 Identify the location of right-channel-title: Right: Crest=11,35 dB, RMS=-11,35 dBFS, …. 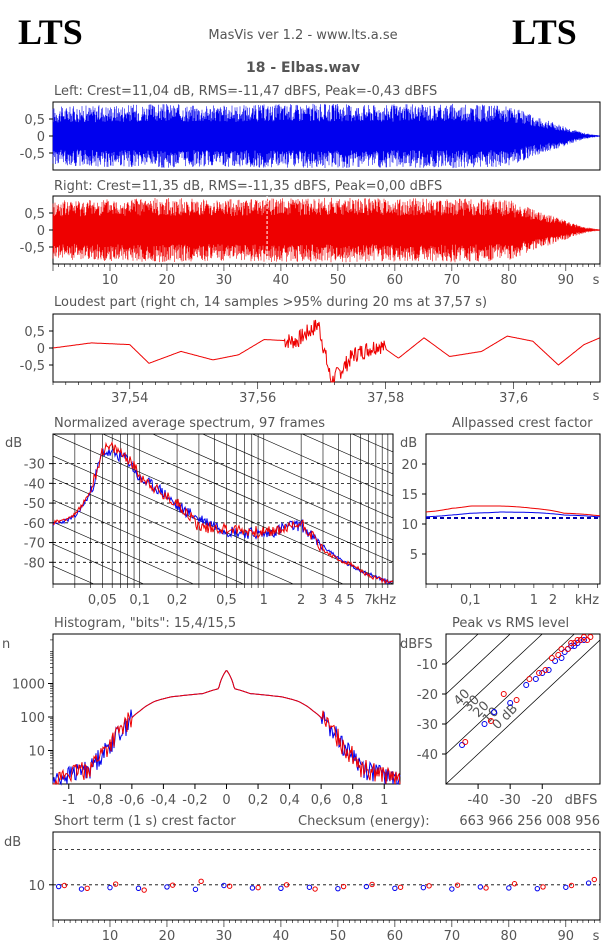
(248, 186).